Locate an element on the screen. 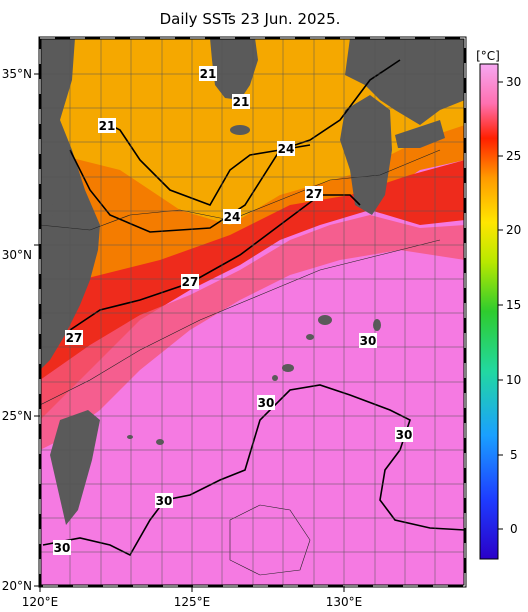 Image resolution: width=528 pixels, height=612 pixels. lat-tick-label: 35°N is located at coordinates (17, 74).